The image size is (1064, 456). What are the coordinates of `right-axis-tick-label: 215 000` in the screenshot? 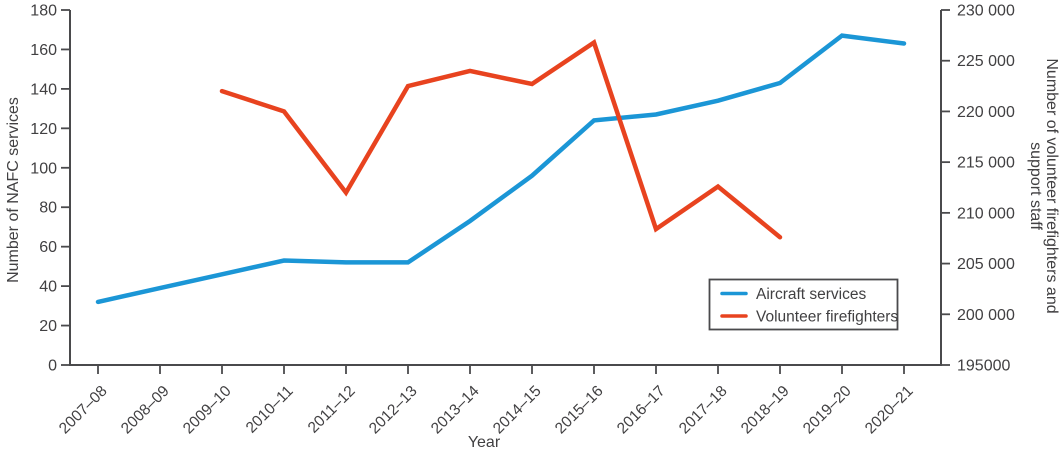 It's located at (986, 163).